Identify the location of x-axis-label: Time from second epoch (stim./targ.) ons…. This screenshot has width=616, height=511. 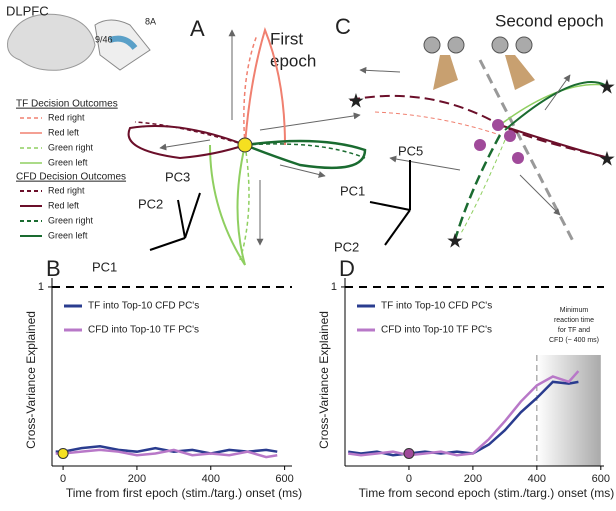
(487, 493).